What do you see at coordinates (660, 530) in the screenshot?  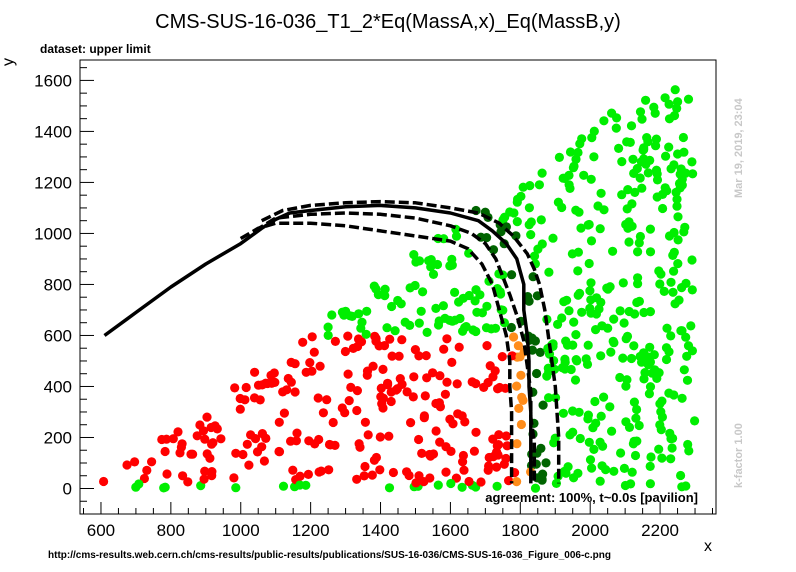 I see `x-tick-label: 2200` at bounding box center [660, 530].